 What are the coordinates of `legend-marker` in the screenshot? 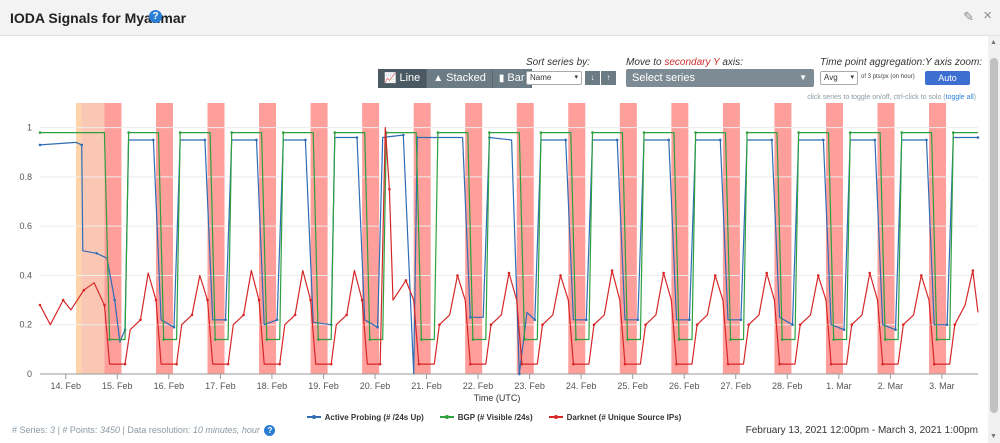 It's located at (555, 417).